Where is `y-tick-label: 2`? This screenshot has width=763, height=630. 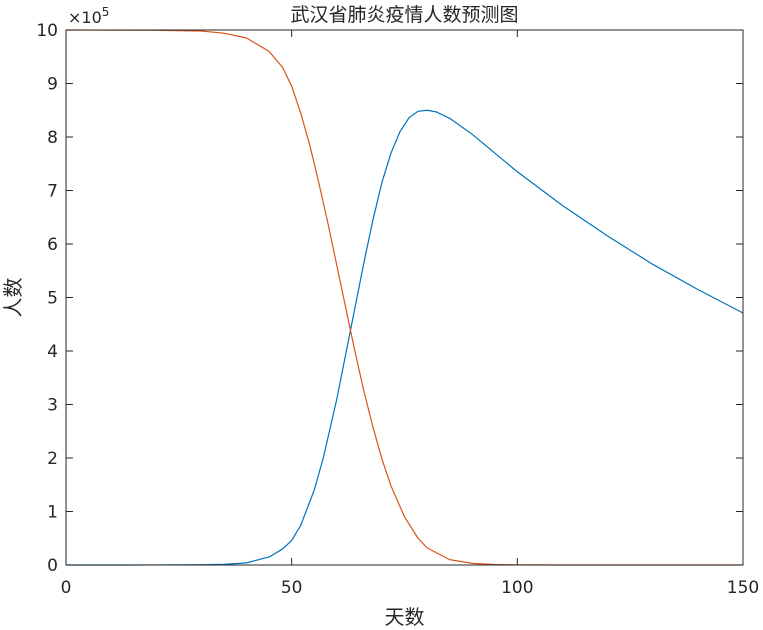
y-tick-label: 2 is located at coordinates (52, 459).